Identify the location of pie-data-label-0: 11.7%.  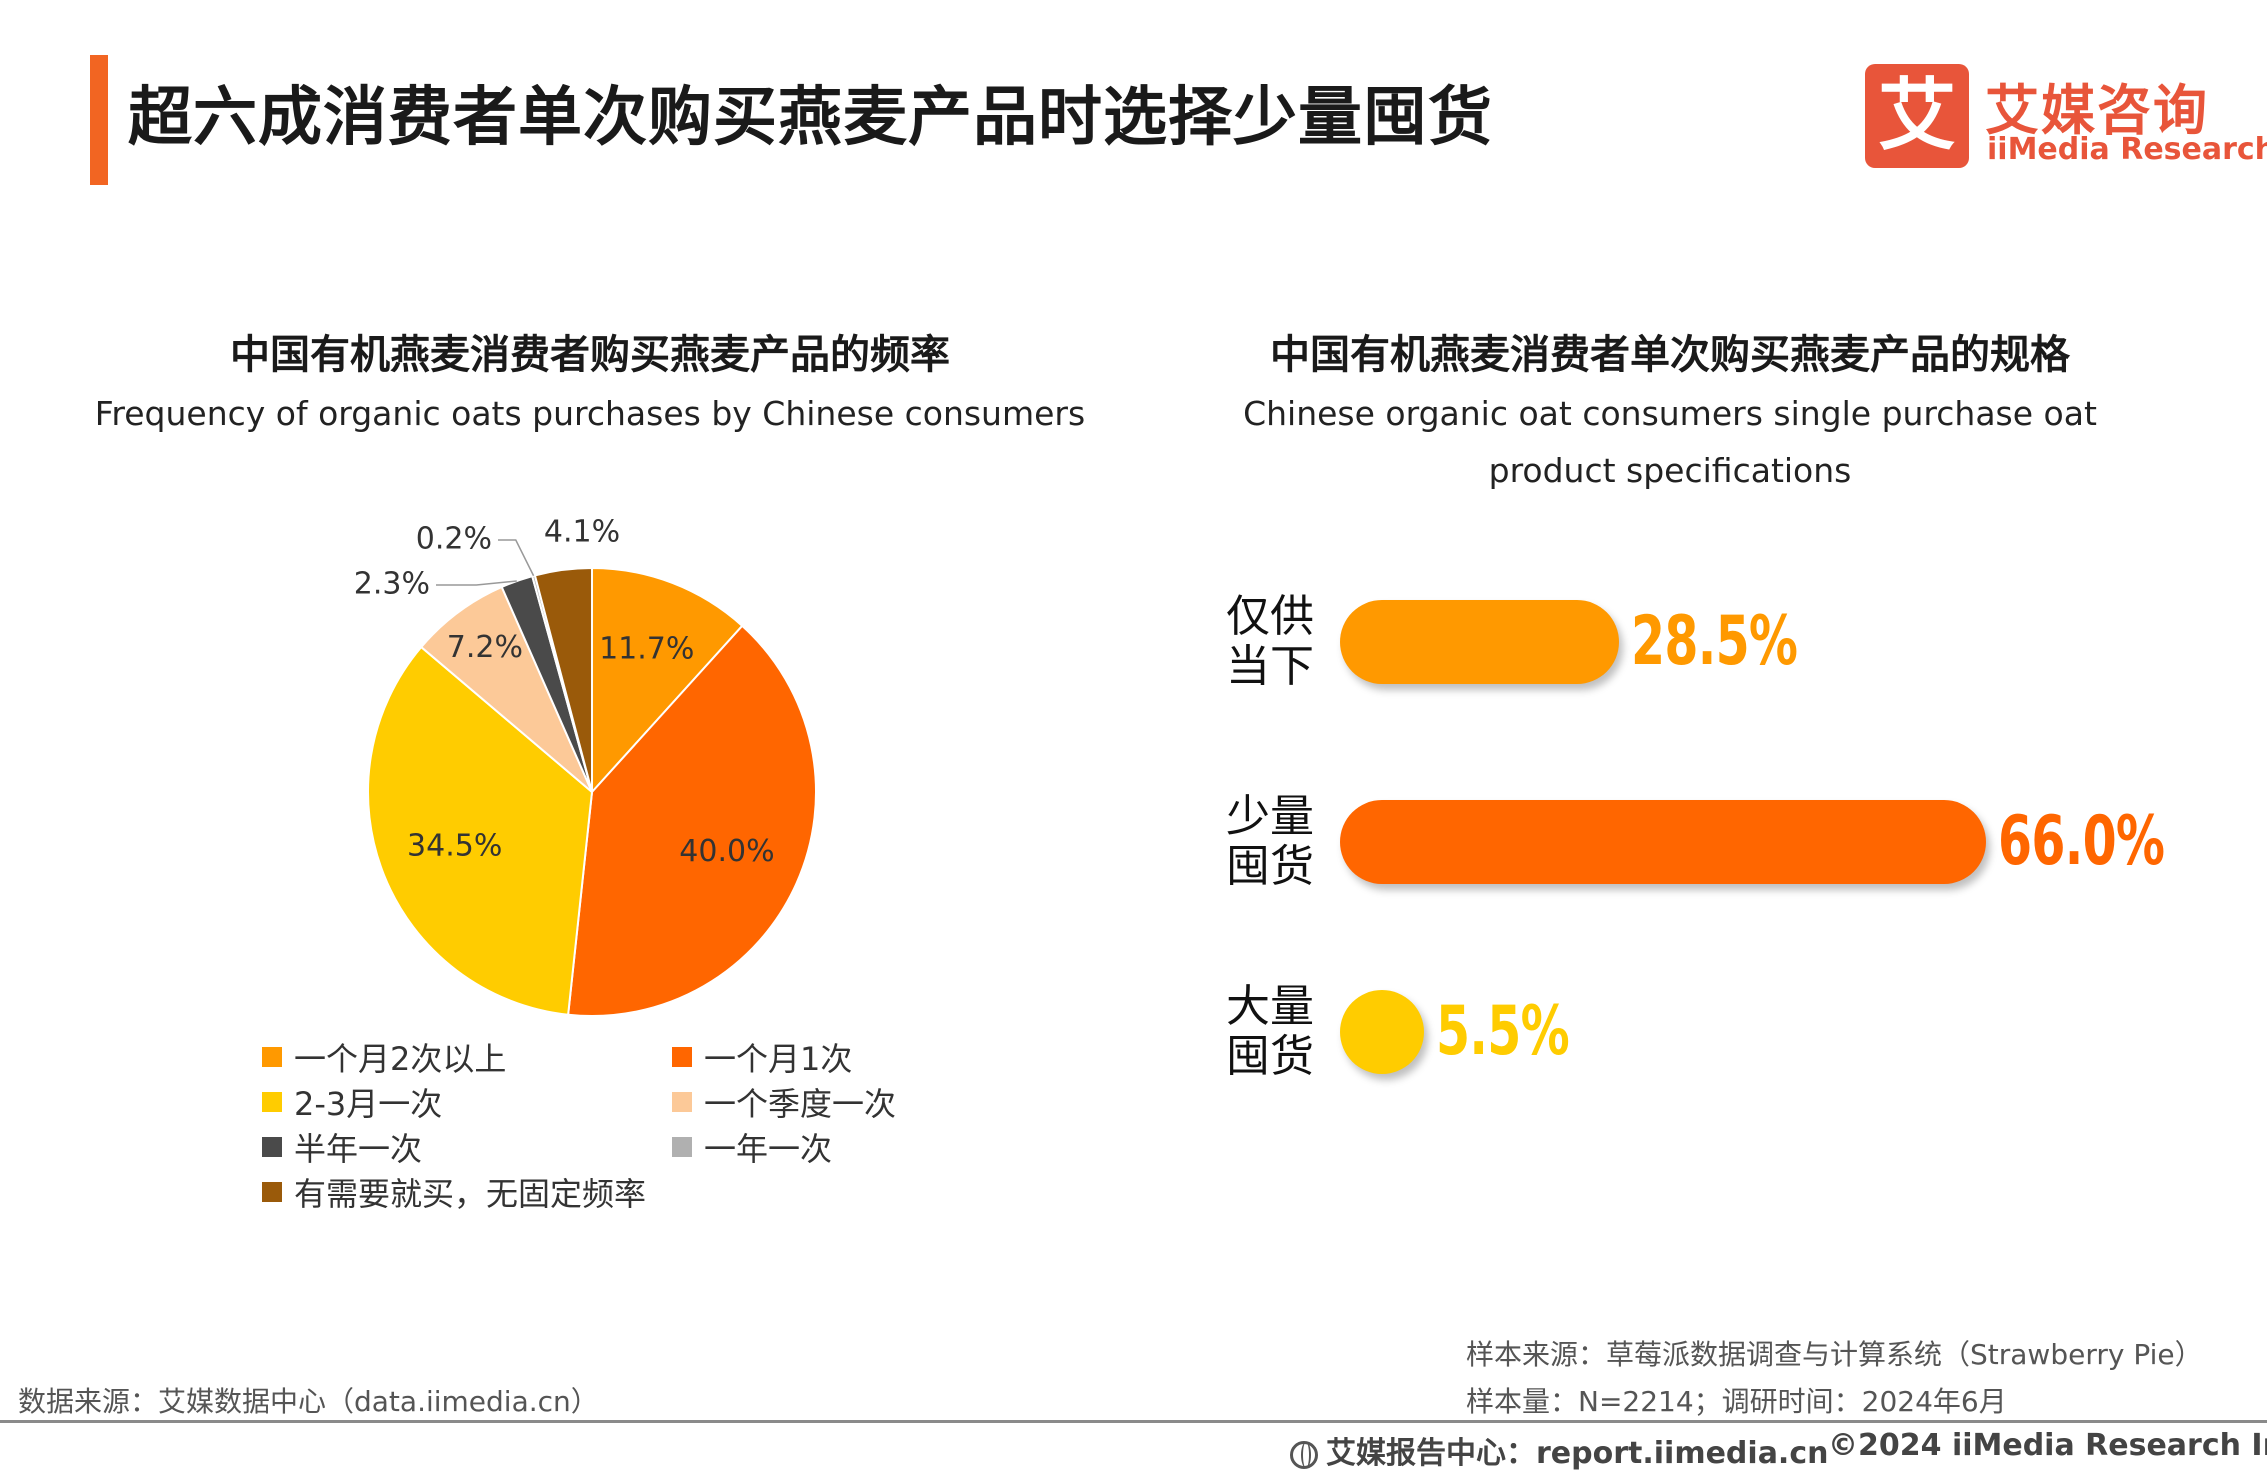
(646, 648).